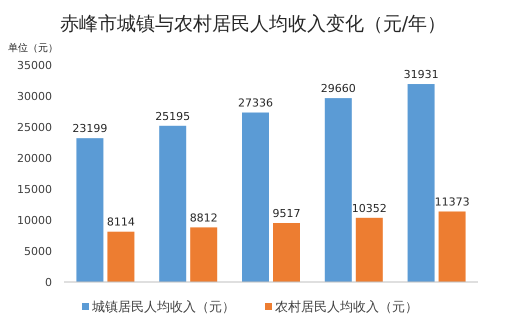  I want to click on legend-label: 农村居民人均收入（元）, so click(346, 307).